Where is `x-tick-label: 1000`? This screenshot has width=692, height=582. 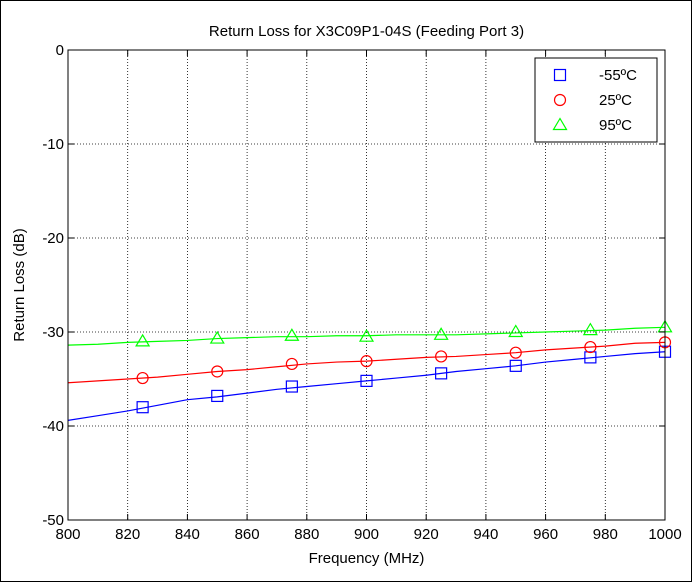 x-tick-label: 1000 is located at coordinates (664, 534).